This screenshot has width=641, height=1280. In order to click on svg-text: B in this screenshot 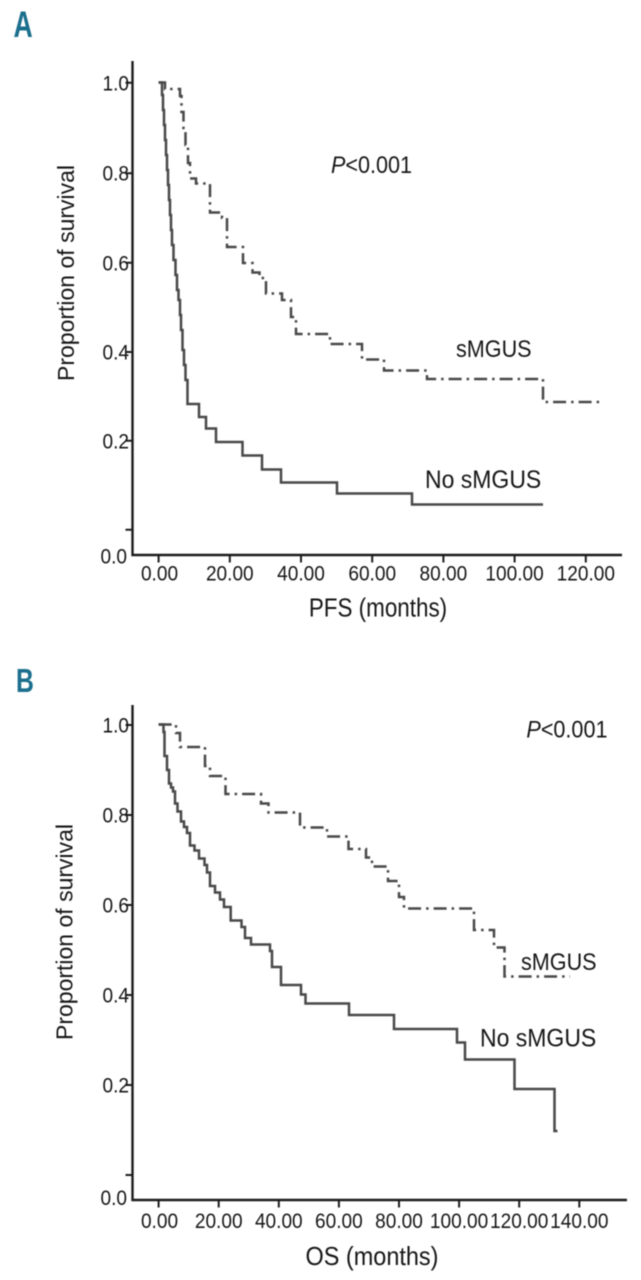, I will do `click(25, 682)`.